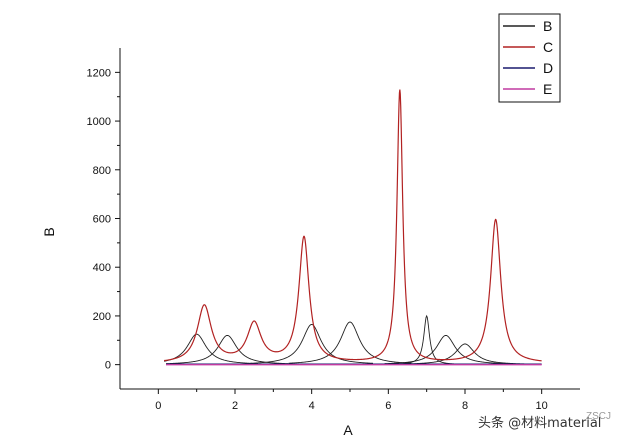 This screenshot has width=640, height=444. I want to click on y-tick-label: 600, so click(102, 220).